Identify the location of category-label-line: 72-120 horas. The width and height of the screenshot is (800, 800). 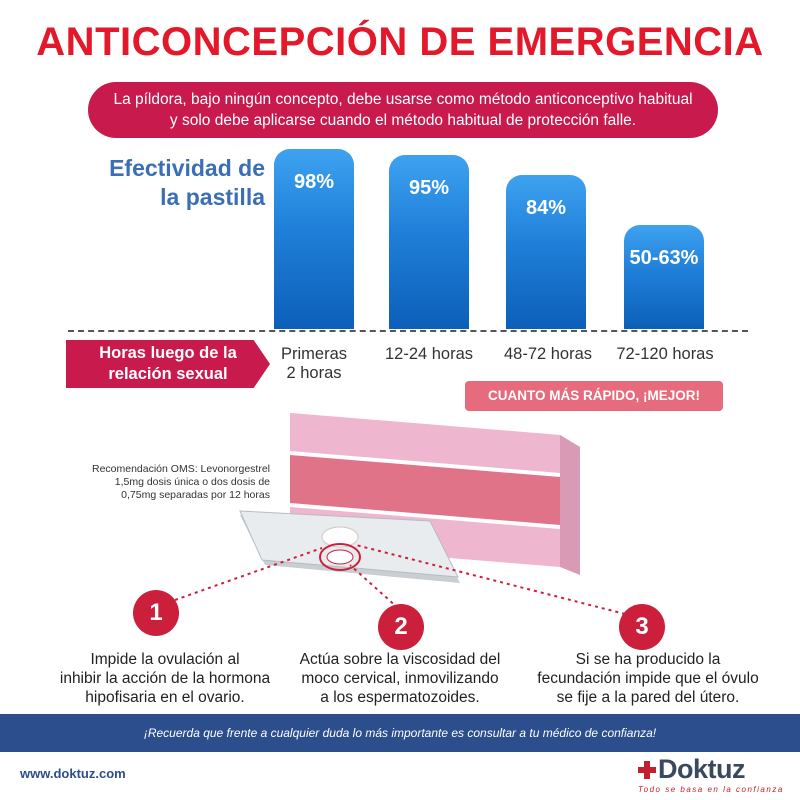
(665, 354).